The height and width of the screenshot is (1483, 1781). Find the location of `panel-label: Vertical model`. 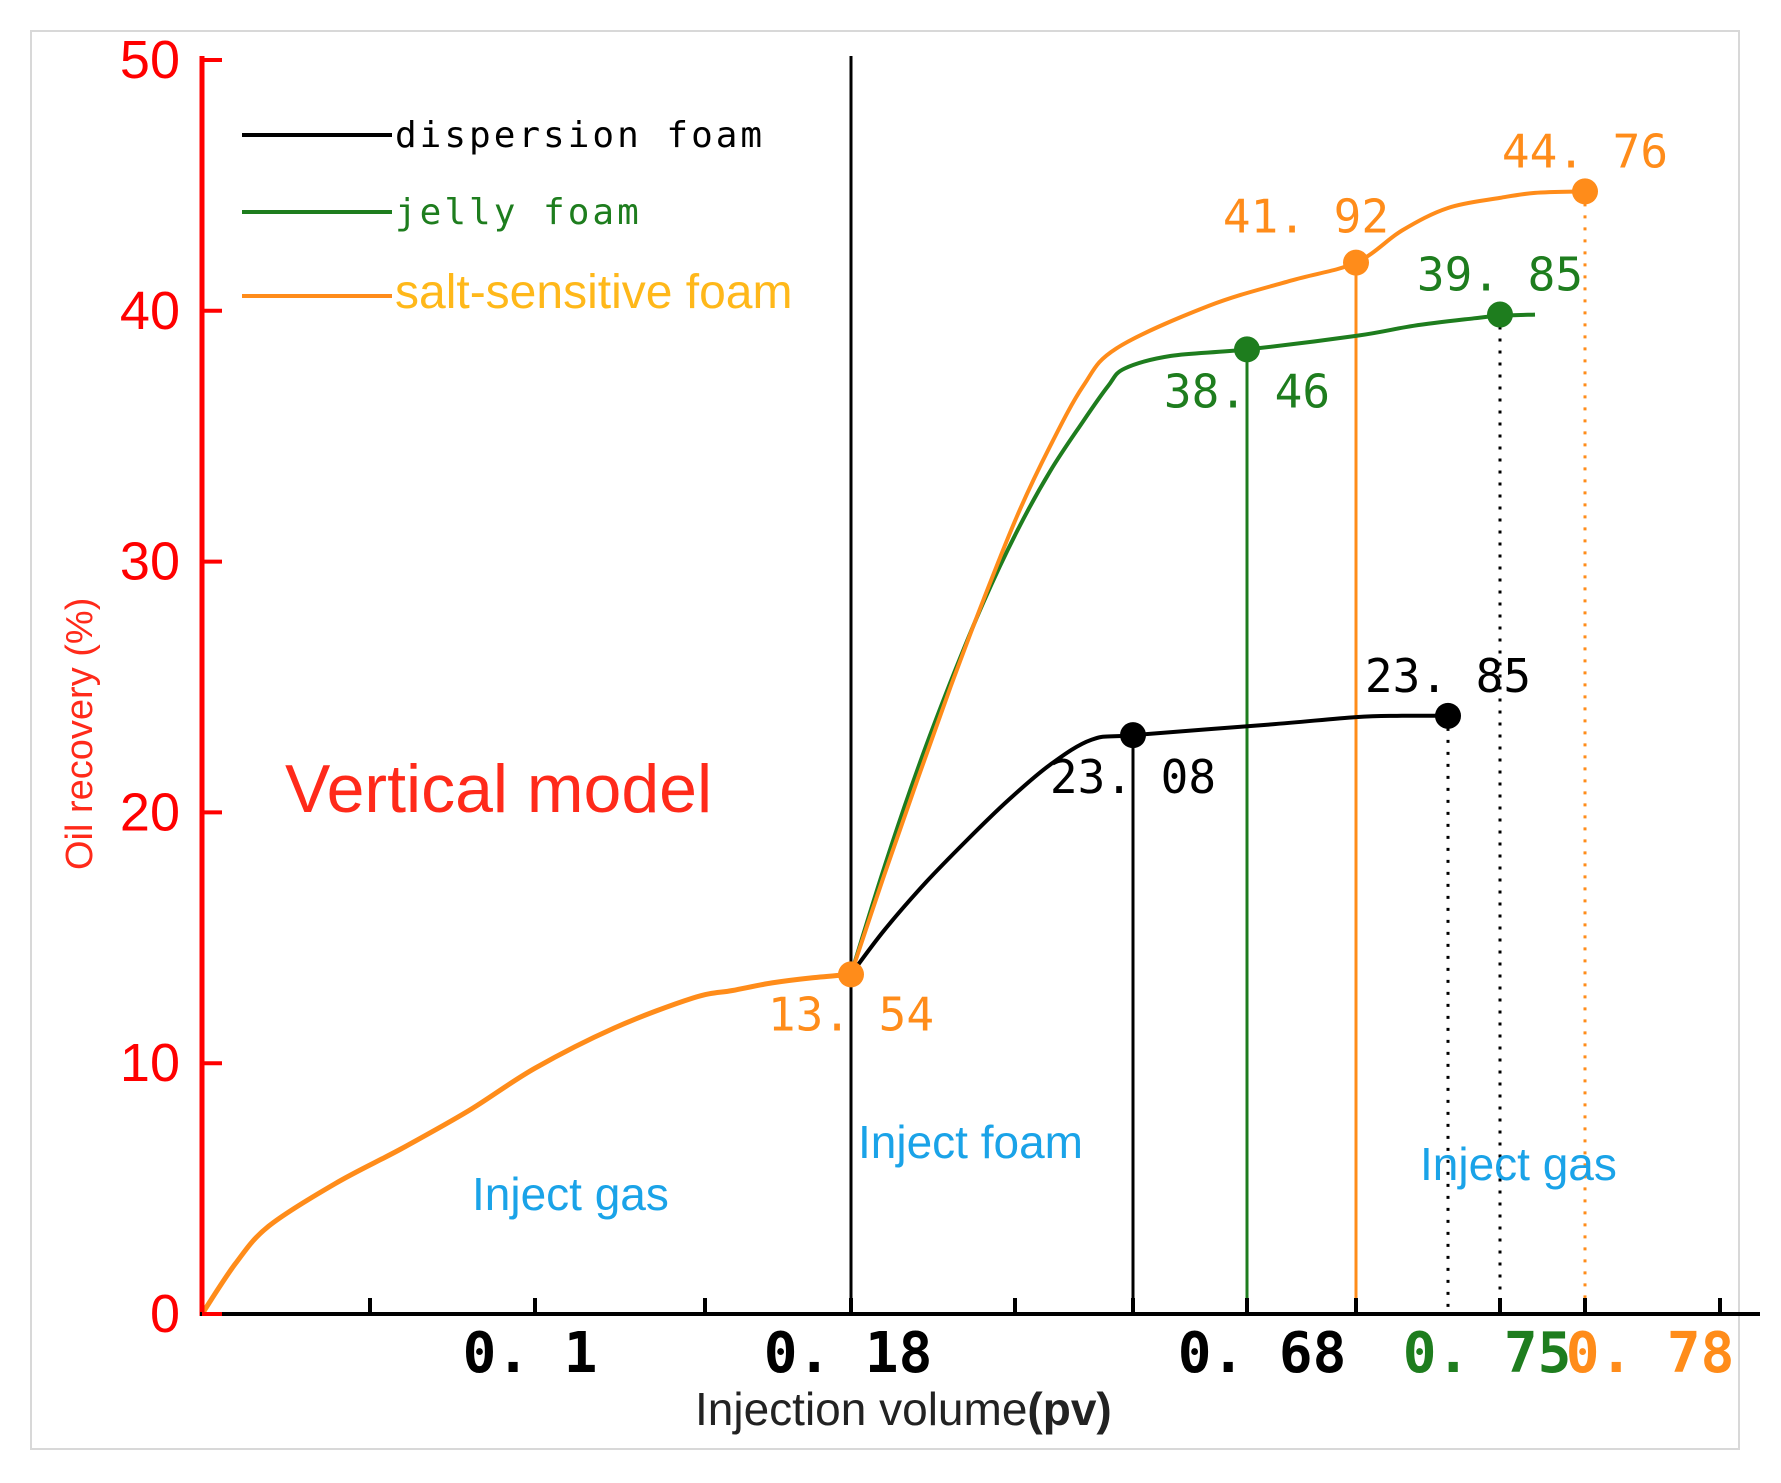

panel-label: Vertical model is located at coordinates (498, 789).